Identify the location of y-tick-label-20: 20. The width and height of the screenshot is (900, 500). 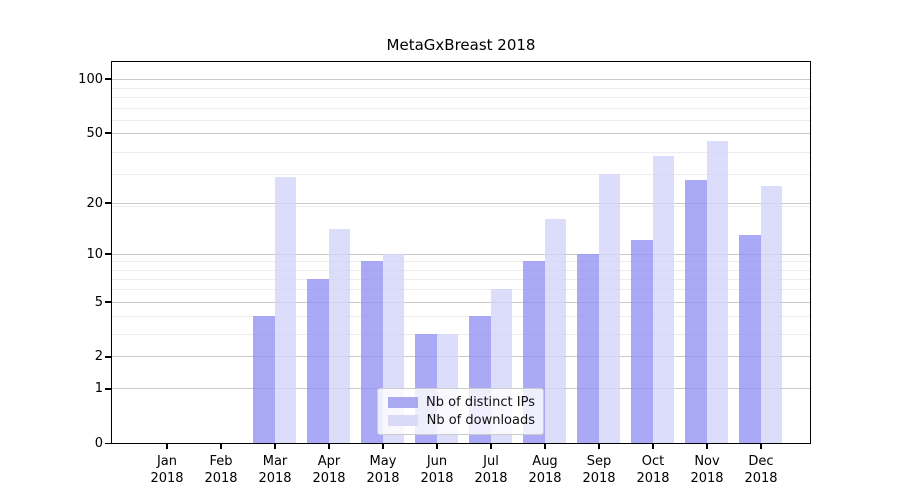
(94, 203).